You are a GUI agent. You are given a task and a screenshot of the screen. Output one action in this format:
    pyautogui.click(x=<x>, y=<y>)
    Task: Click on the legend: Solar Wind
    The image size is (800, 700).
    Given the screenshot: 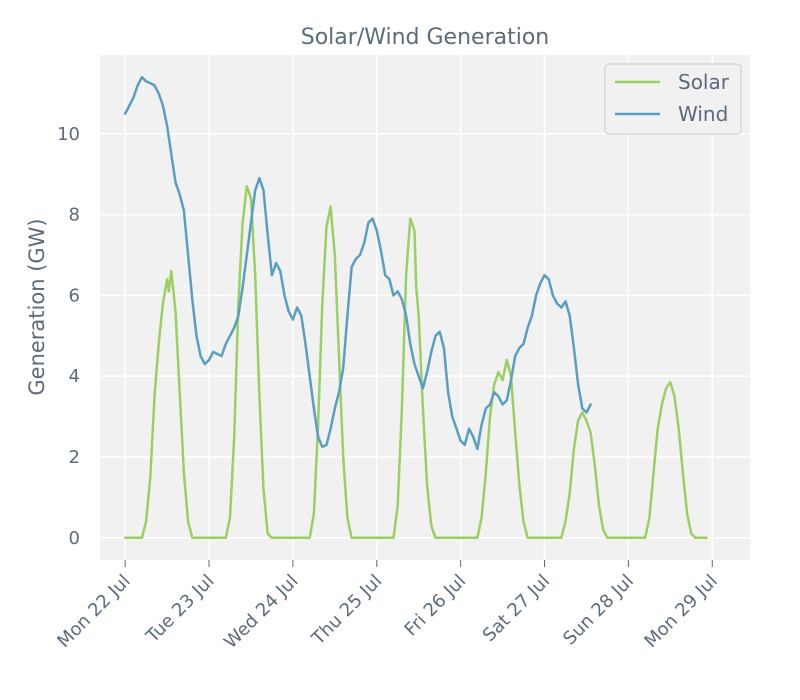 What is the action you would take?
    pyautogui.click(x=673, y=99)
    